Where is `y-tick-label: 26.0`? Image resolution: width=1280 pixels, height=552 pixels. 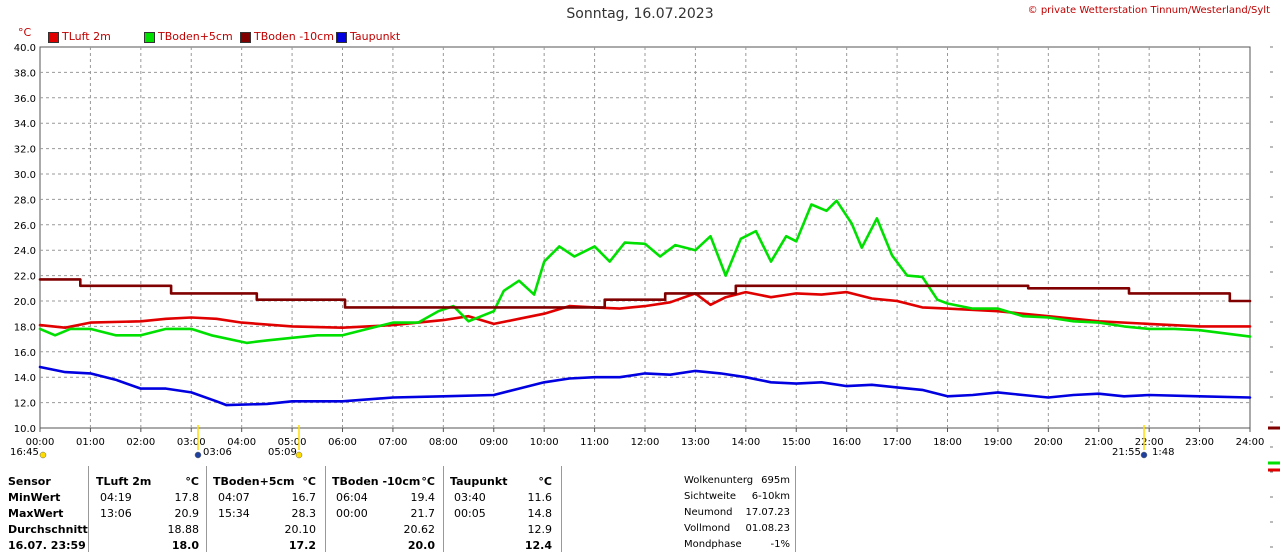
y-tick-label: 26.0 is located at coordinates (25, 226).